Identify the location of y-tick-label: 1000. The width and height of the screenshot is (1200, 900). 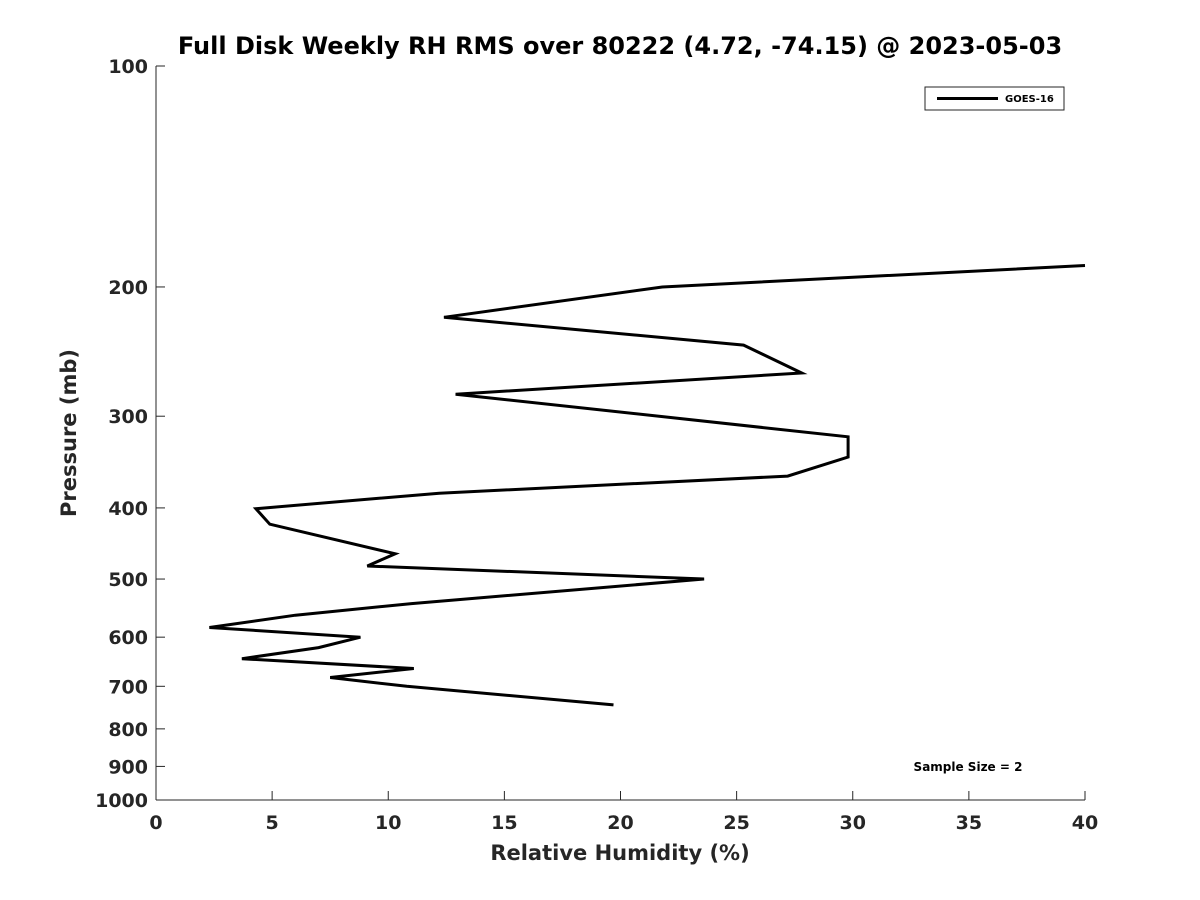
(121, 801).